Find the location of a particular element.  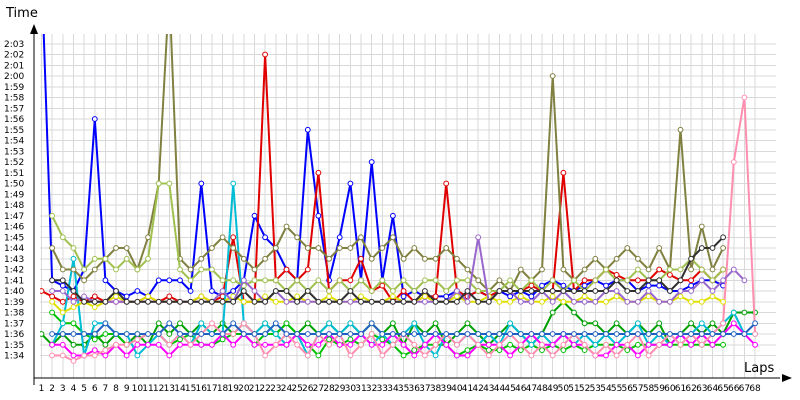

x-tick-label: 68 is located at coordinates (755, 389).